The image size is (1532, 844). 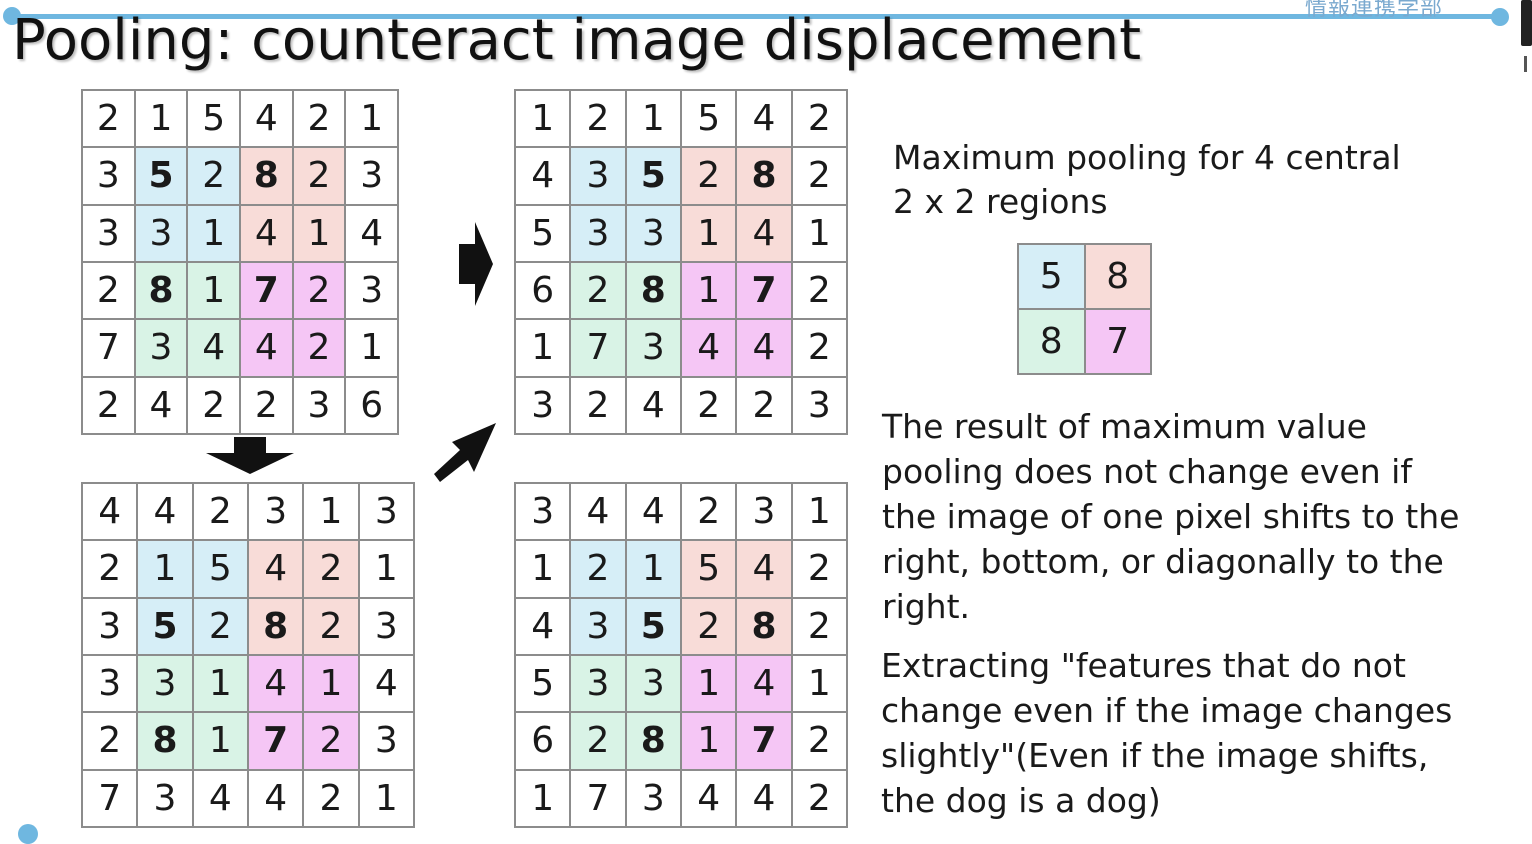 I want to click on arrow-right-icon, so click(x=476, y=264).